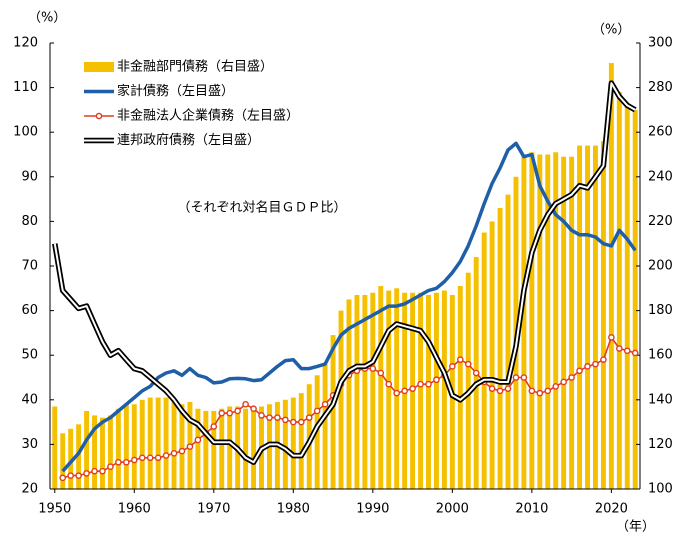 The image size is (675, 536). What do you see at coordinates (660, 176) in the screenshot?
I see `y2-tick-label: 240` at bounding box center [660, 176].